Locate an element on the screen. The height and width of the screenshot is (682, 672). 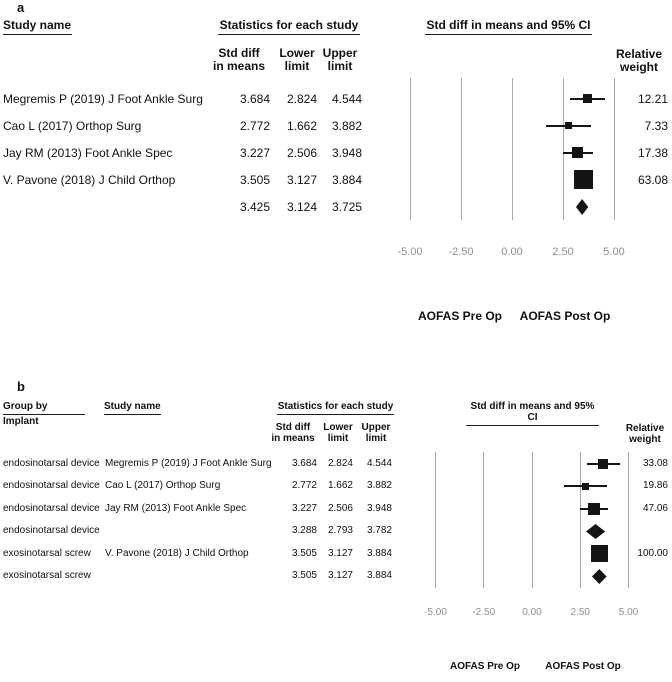
relative-weight-value: 17.38 is located at coordinates (652, 152).